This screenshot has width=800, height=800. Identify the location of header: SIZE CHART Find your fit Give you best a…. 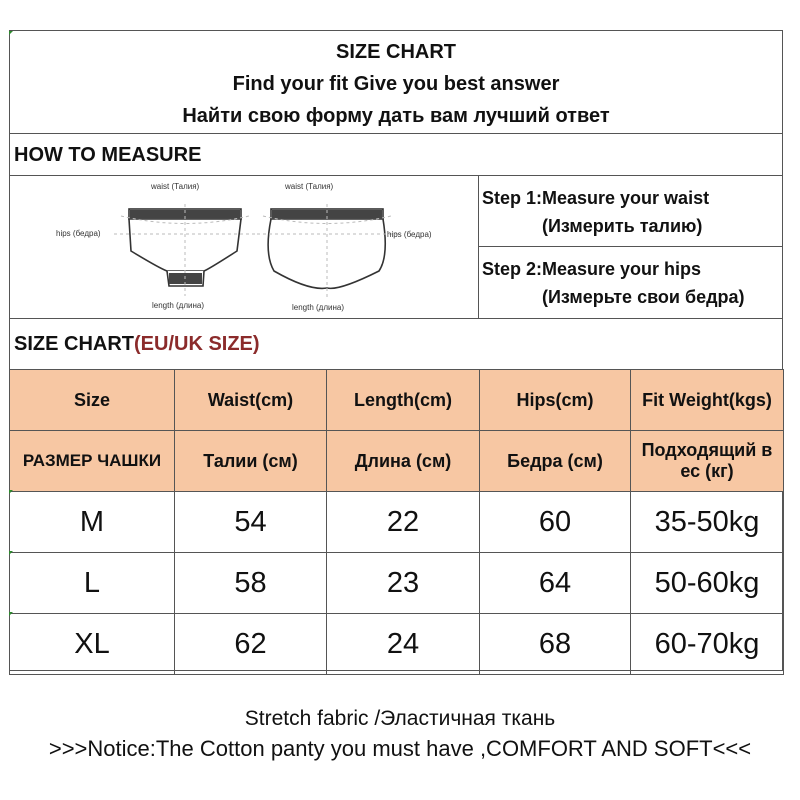
(396, 82).